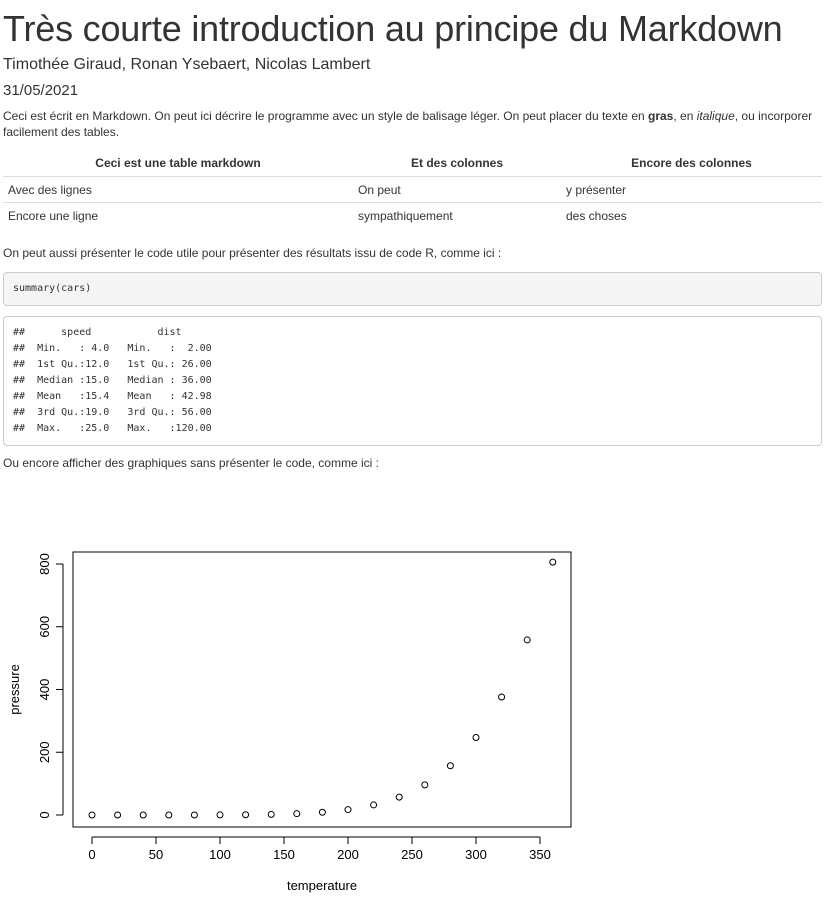  I want to click on table-cell: sympathiquement, so click(405, 215).